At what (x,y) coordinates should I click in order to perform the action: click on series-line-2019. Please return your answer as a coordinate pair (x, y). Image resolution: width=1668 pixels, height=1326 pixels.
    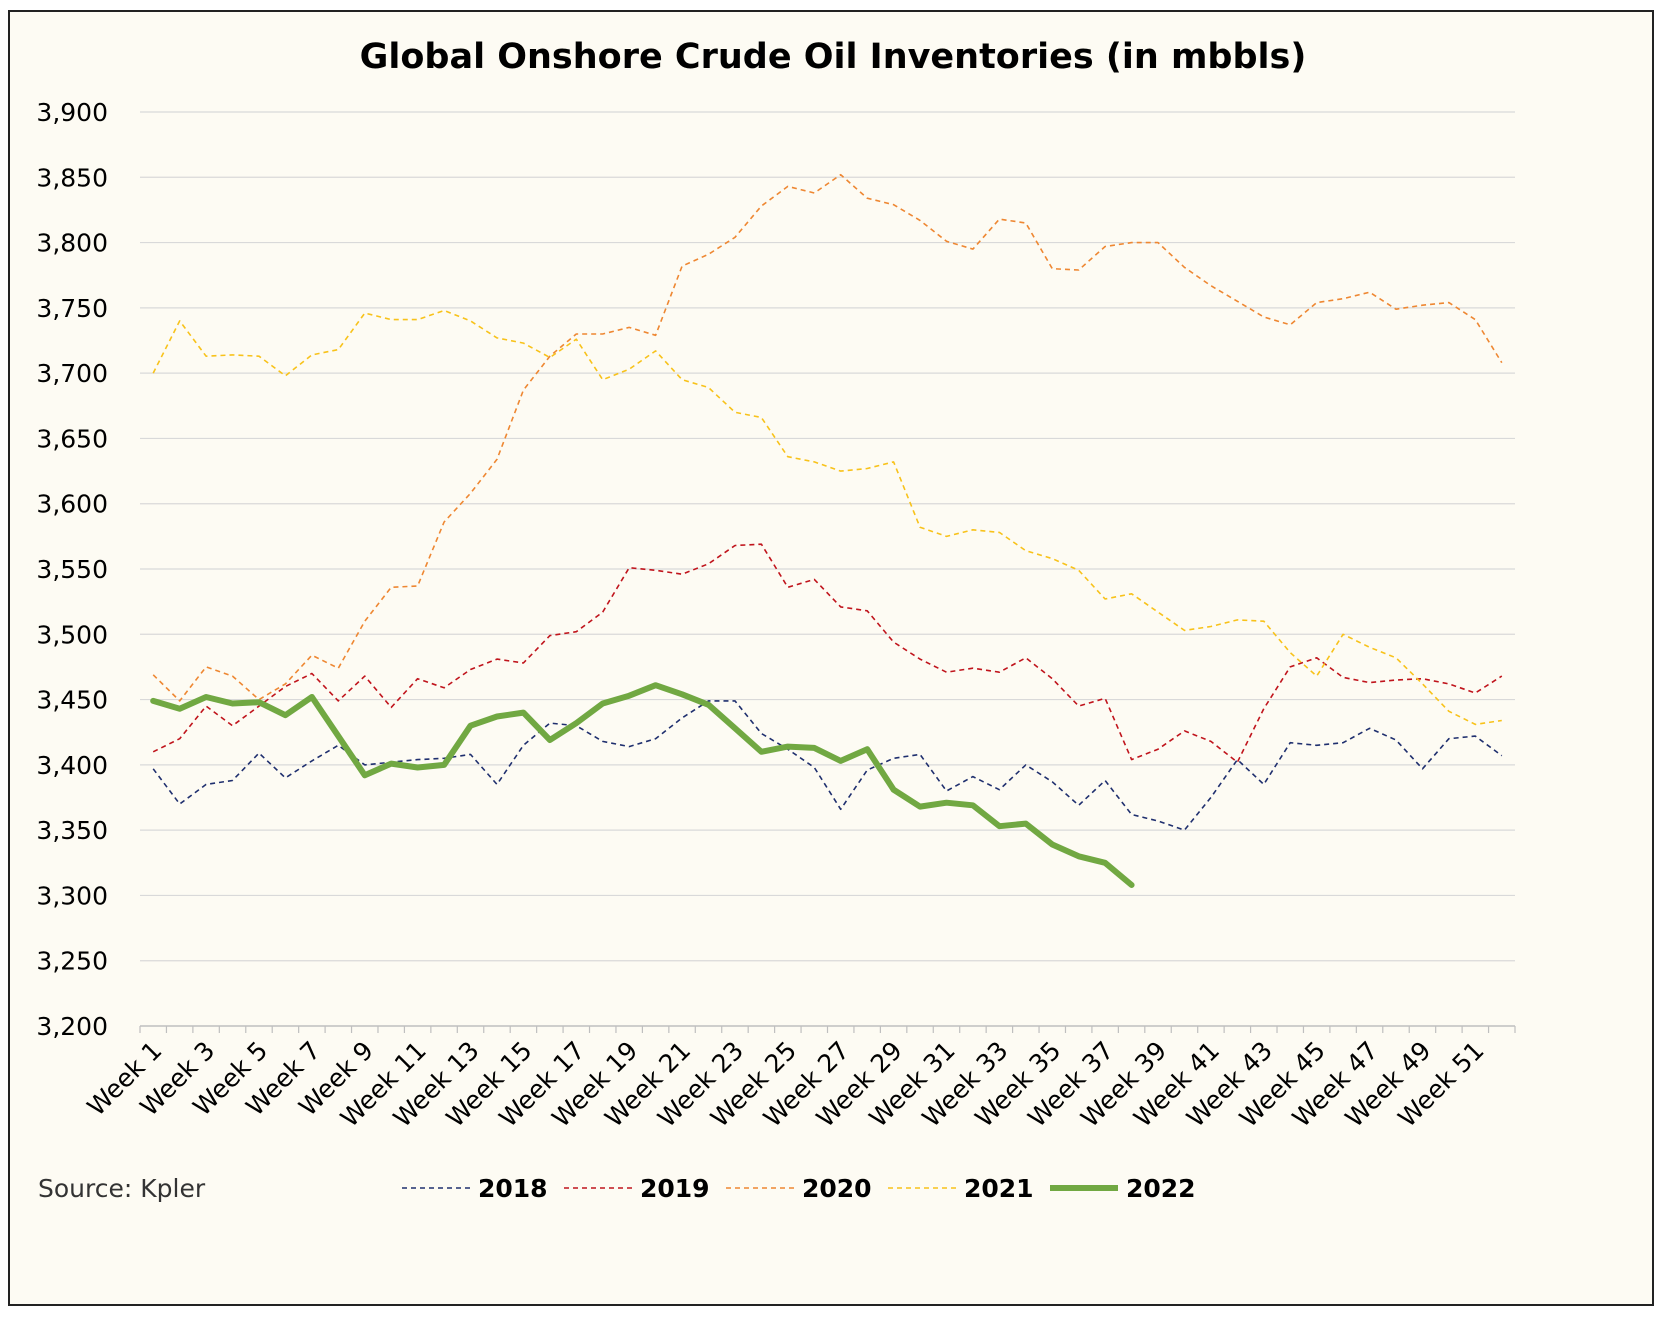
    Looking at the image, I should click on (827, 653).